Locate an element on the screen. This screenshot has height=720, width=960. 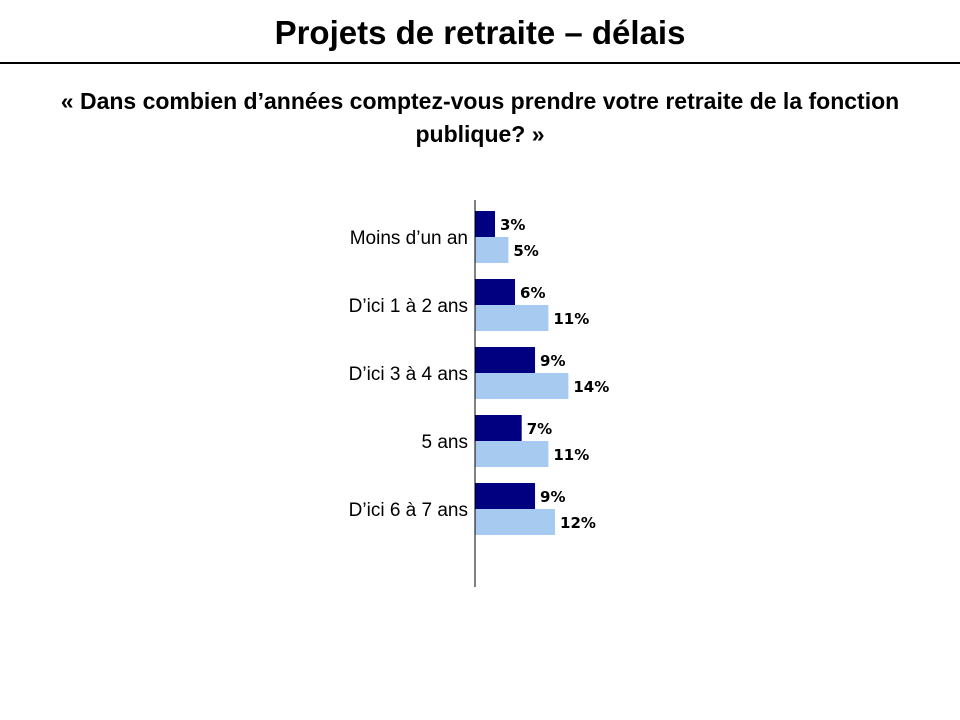
bar-series1-moins-d-un-an is located at coordinates (485, 224).